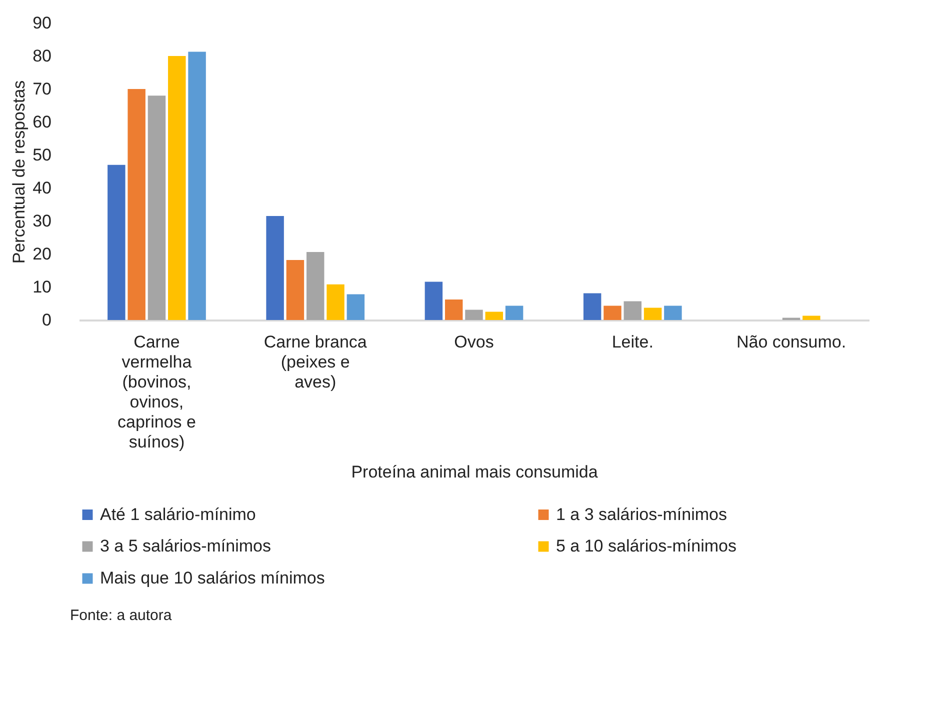 The width and height of the screenshot is (928, 727). Describe the element at coordinates (42, 155) in the screenshot. I see `y-tick-label: 50` at that location.